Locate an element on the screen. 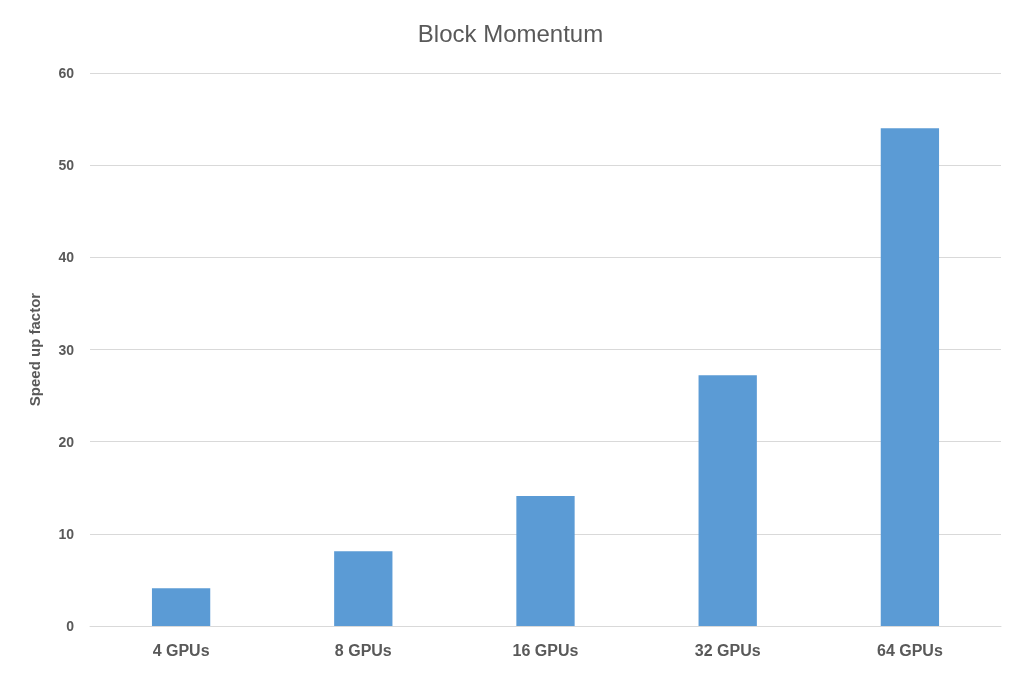 This screenshot has height=673, width=1021. x-tick-label: 64 GPUs is located at coordinates (909, 650).